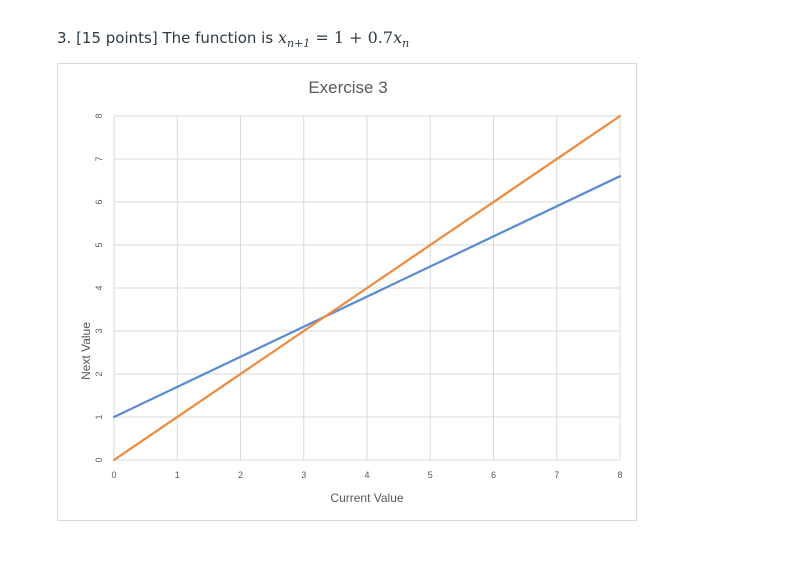 The width and height of the screenshot is (810, 562). What do you see at coordinates (99, 373) in the screenshot?
I see `y-tick-label: 2` at bounding box center [99, 373].